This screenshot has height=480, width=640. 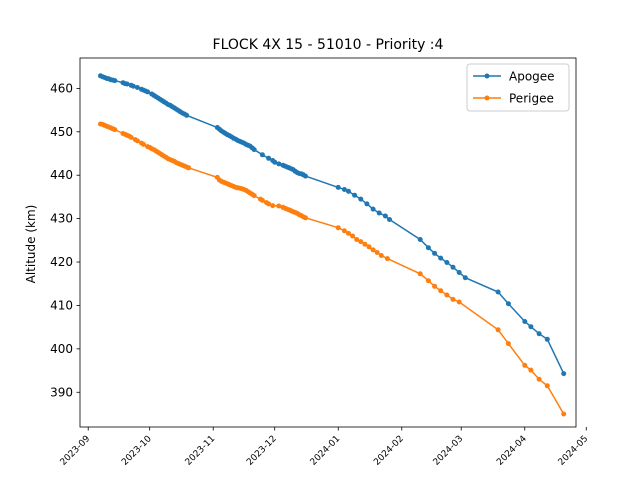 I want to click on y-tick-label: 400, so click(x=61, y=349).